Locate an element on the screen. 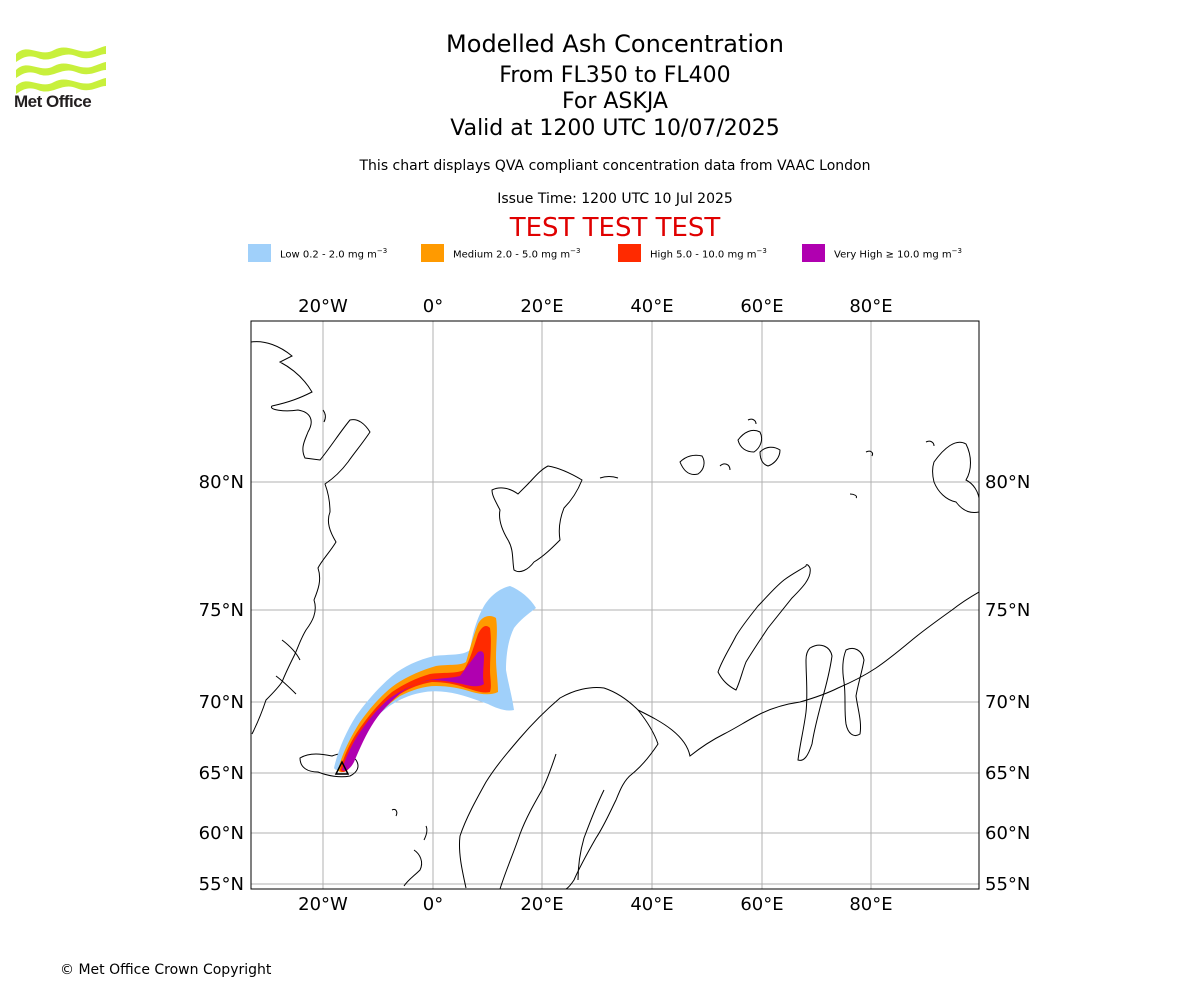  baltic-coast is located at coordinates (528, 821).